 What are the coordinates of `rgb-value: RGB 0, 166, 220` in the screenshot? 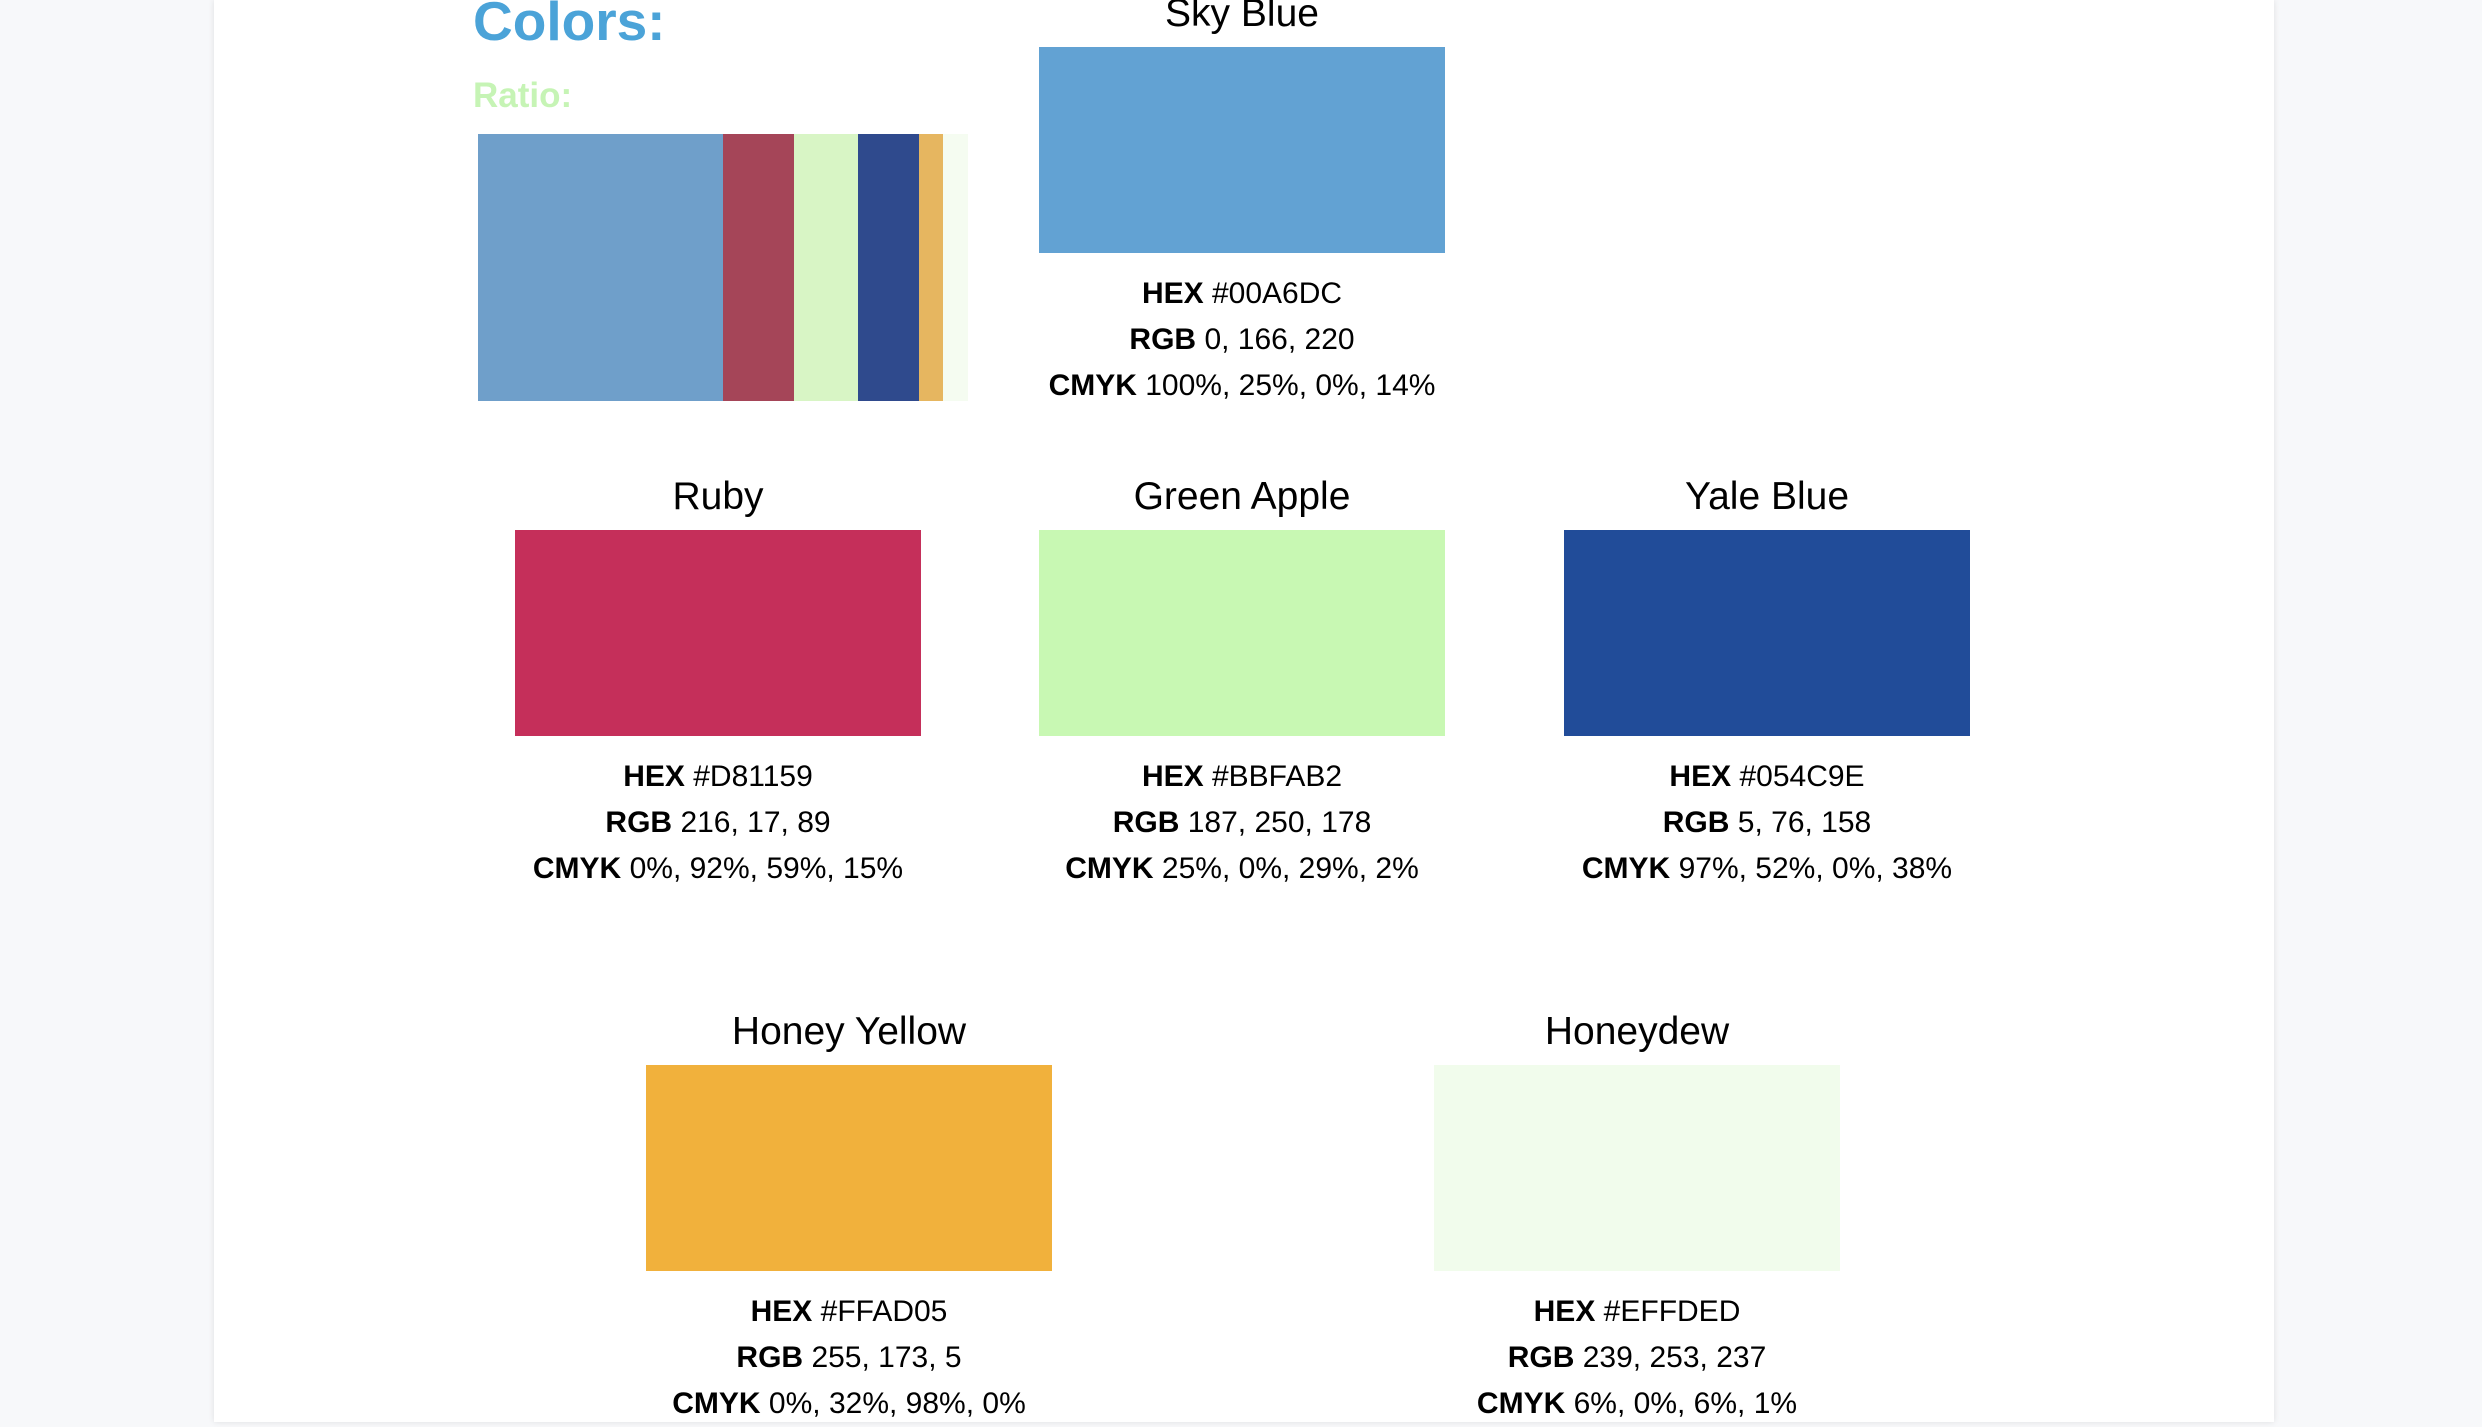 It's located at (1242, 339).